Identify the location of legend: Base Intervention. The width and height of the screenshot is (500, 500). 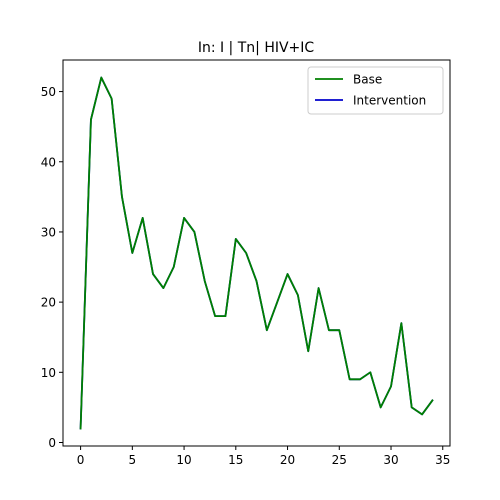
(375, 90).